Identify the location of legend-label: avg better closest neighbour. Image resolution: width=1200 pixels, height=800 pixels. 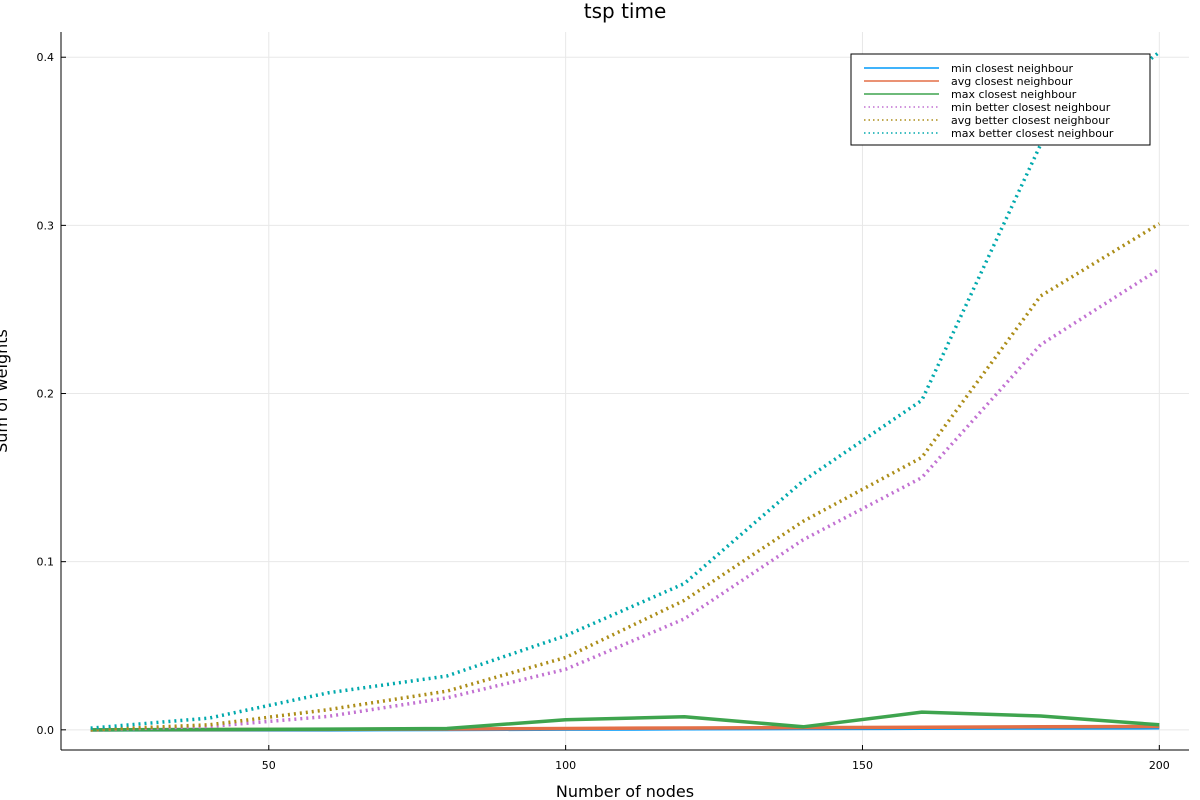
(1030, 120).